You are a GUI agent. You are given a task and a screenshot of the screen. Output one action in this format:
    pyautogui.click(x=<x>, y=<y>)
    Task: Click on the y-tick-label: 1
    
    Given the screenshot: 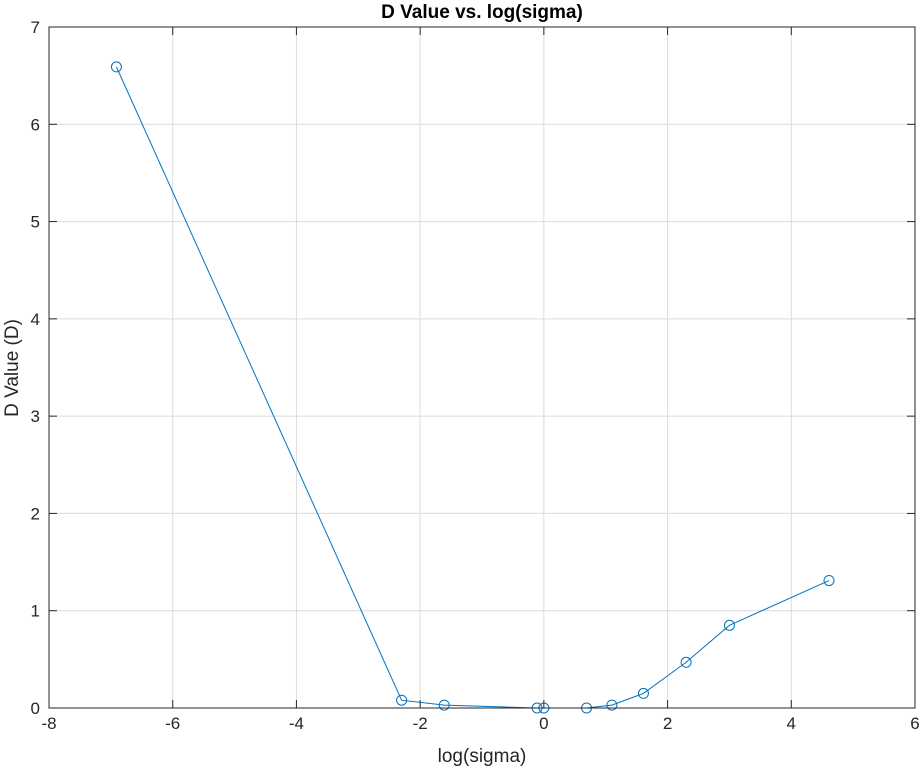 What is the action you would take?
    pyautogui.click(x=35, y=611)
    